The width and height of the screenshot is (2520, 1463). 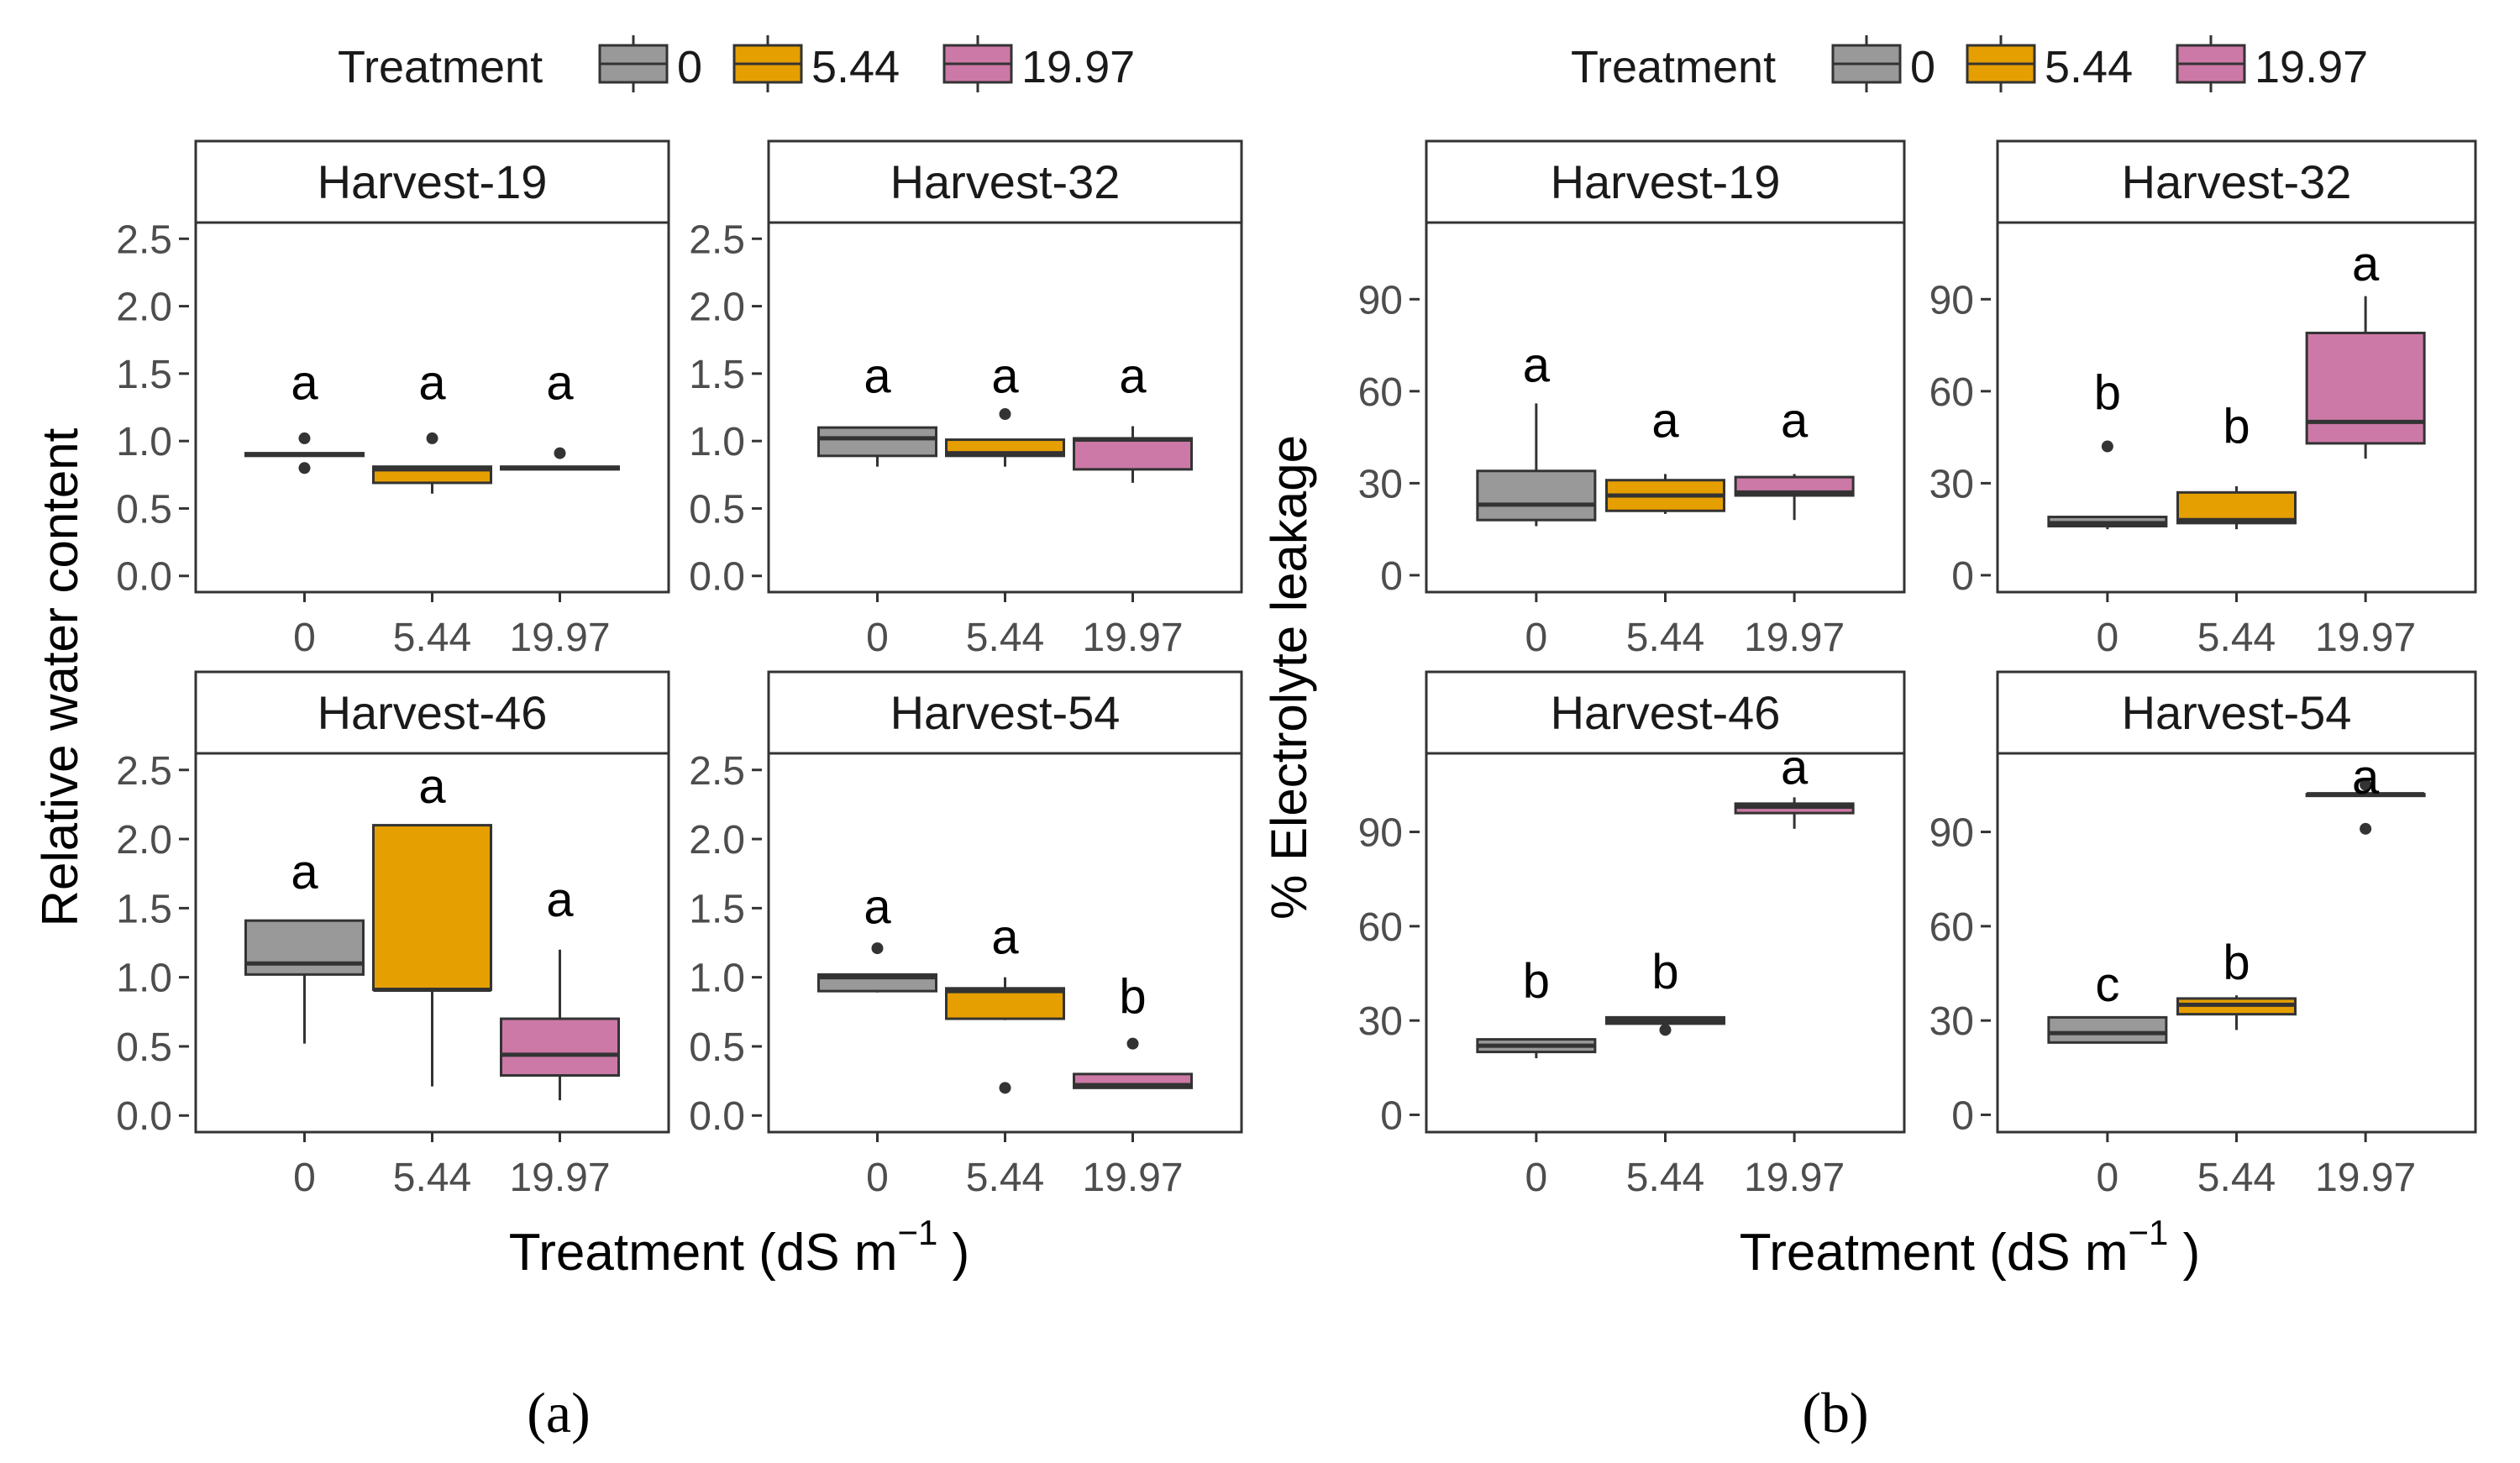 I want to click on y-tick-label: 0.5, so click(x=717, y=509).